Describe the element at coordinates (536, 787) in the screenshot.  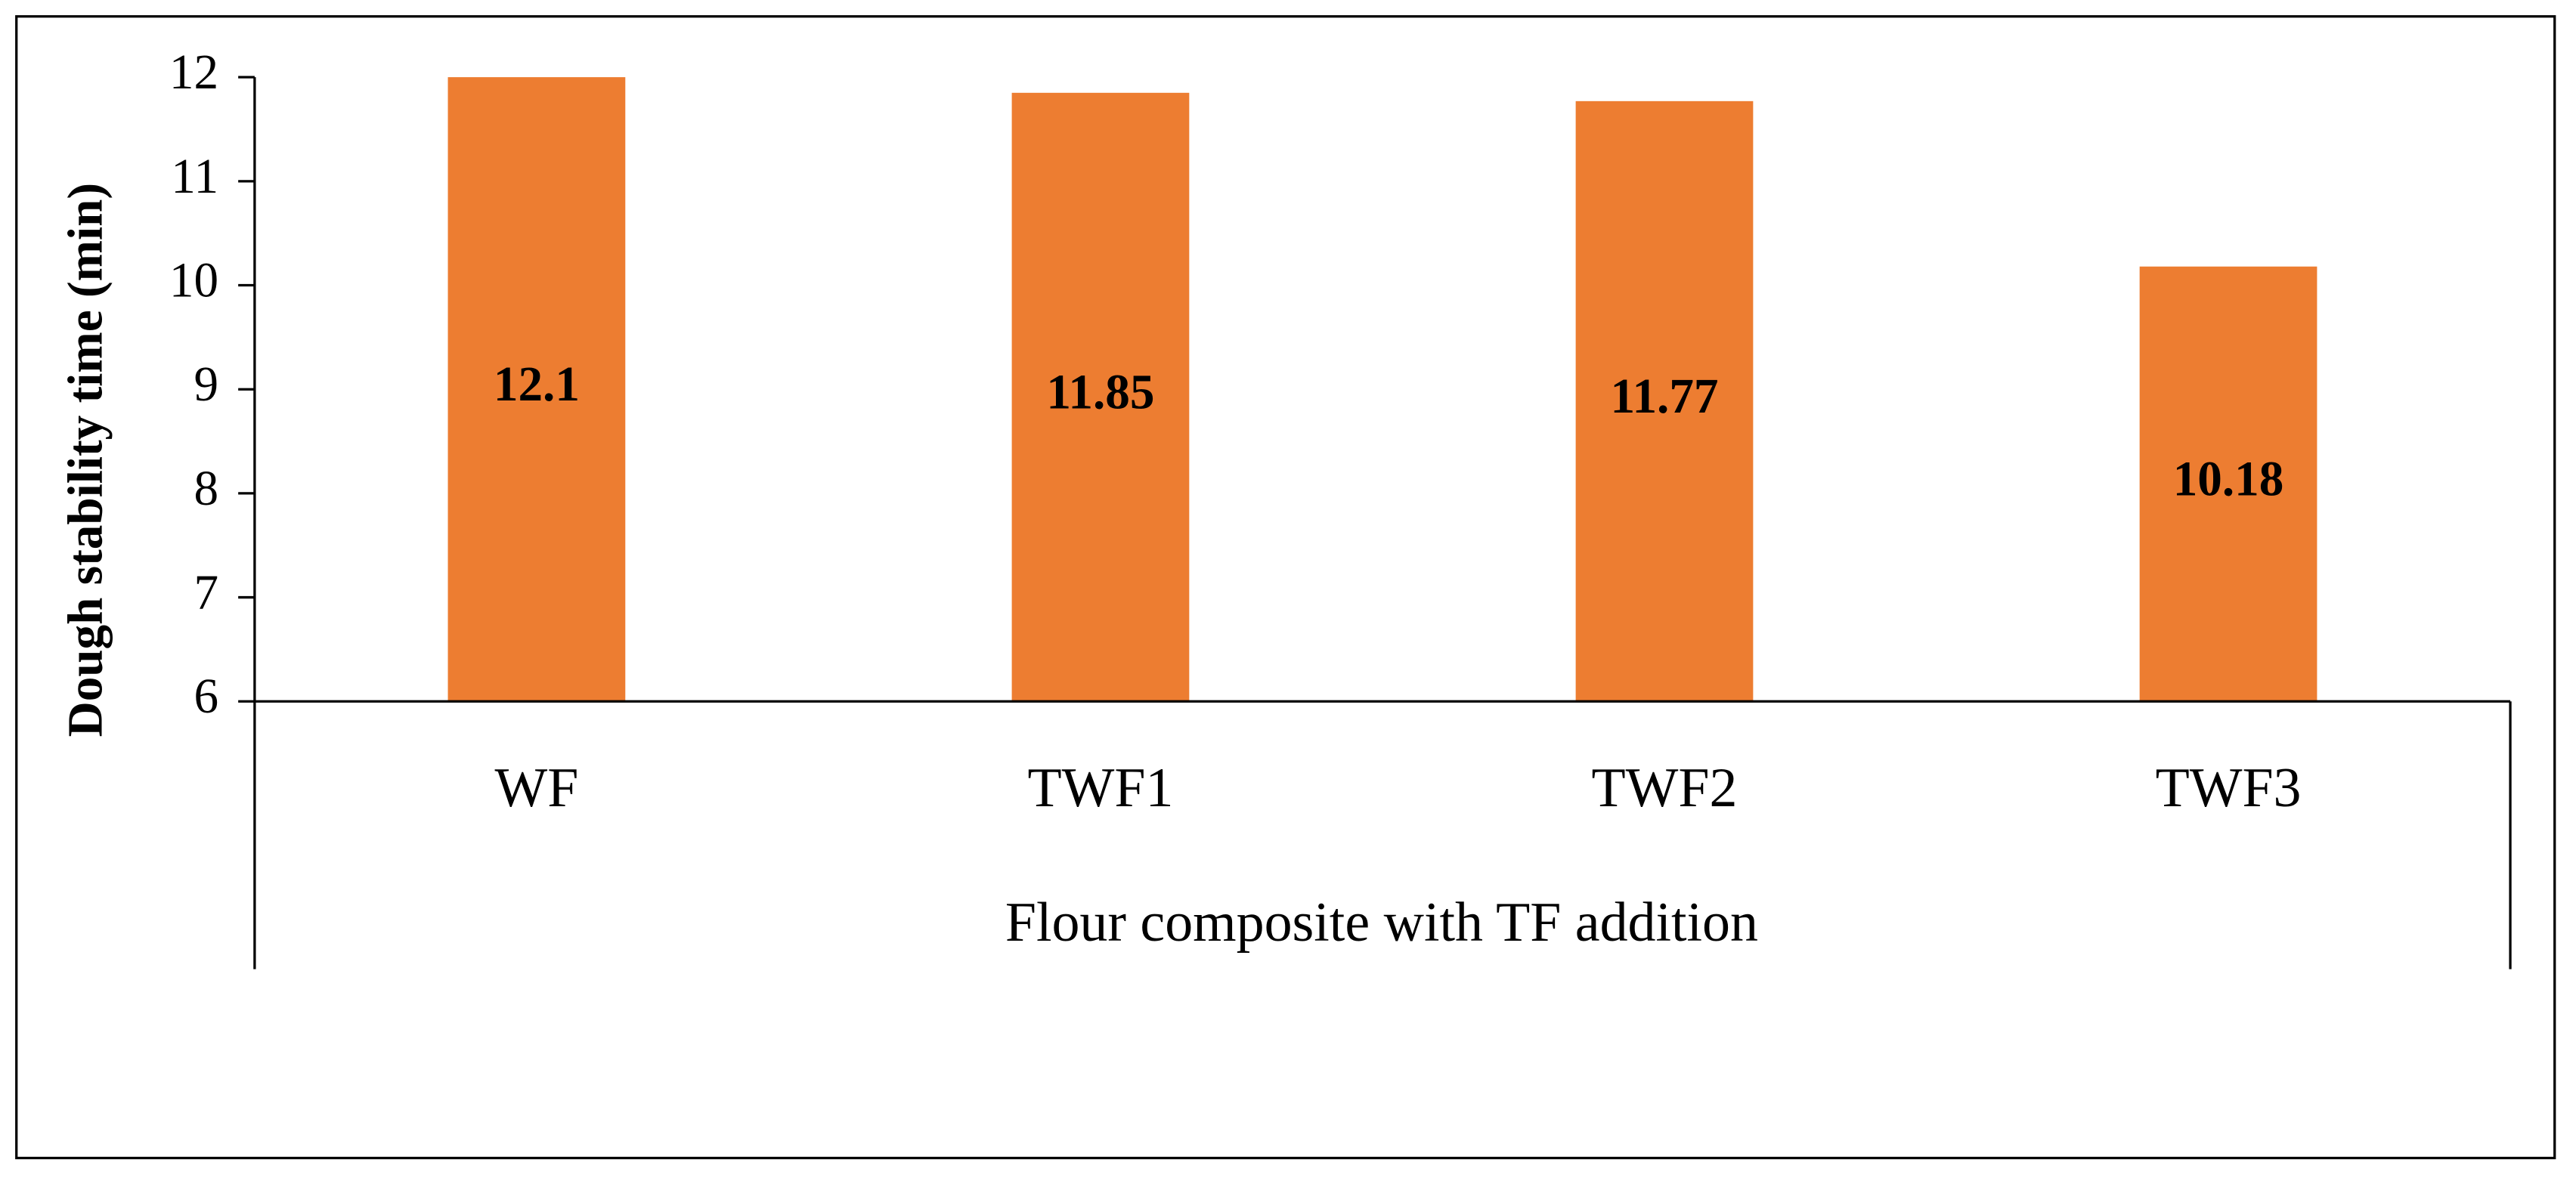
I see `x-tick-label: WF` at that location.